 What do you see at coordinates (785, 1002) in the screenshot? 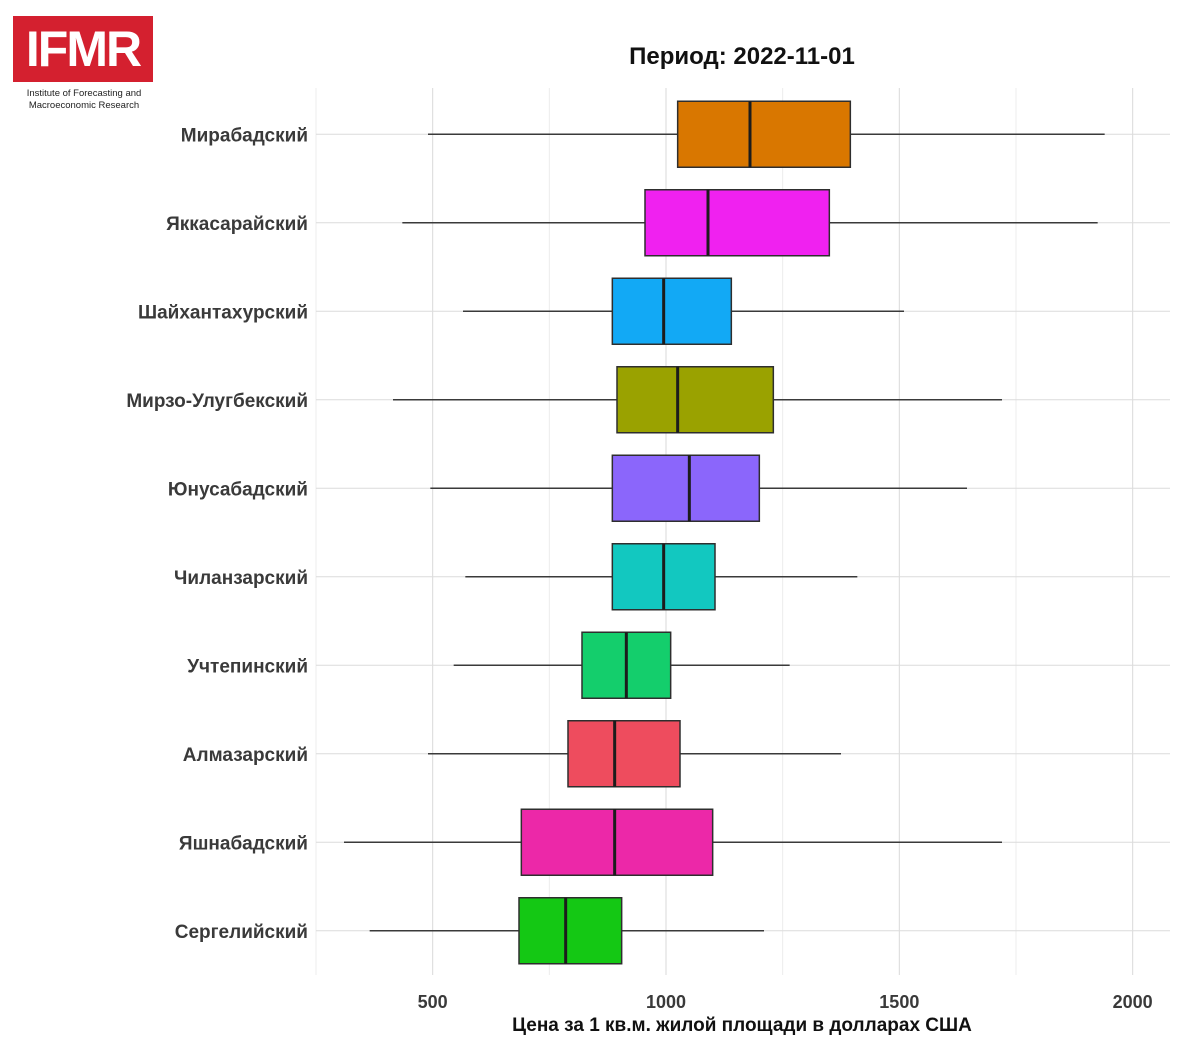
I see `x-axis-labels: 500 1000 1500 2000` at bounding box center [785, 1002].